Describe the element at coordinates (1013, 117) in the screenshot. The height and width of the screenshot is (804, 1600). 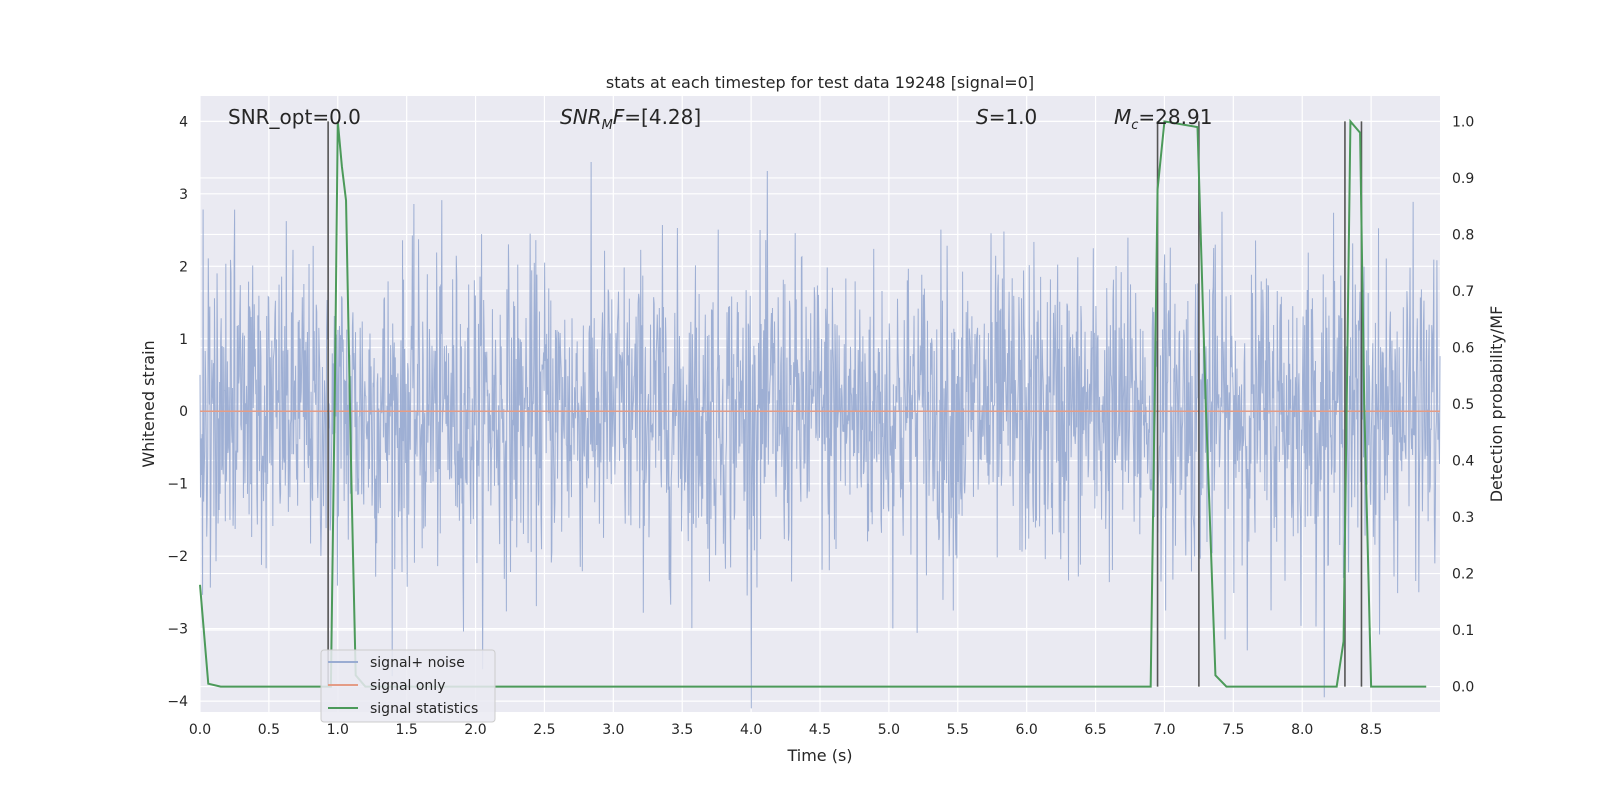
I see `annotation-s-value: =1.0` at that location.